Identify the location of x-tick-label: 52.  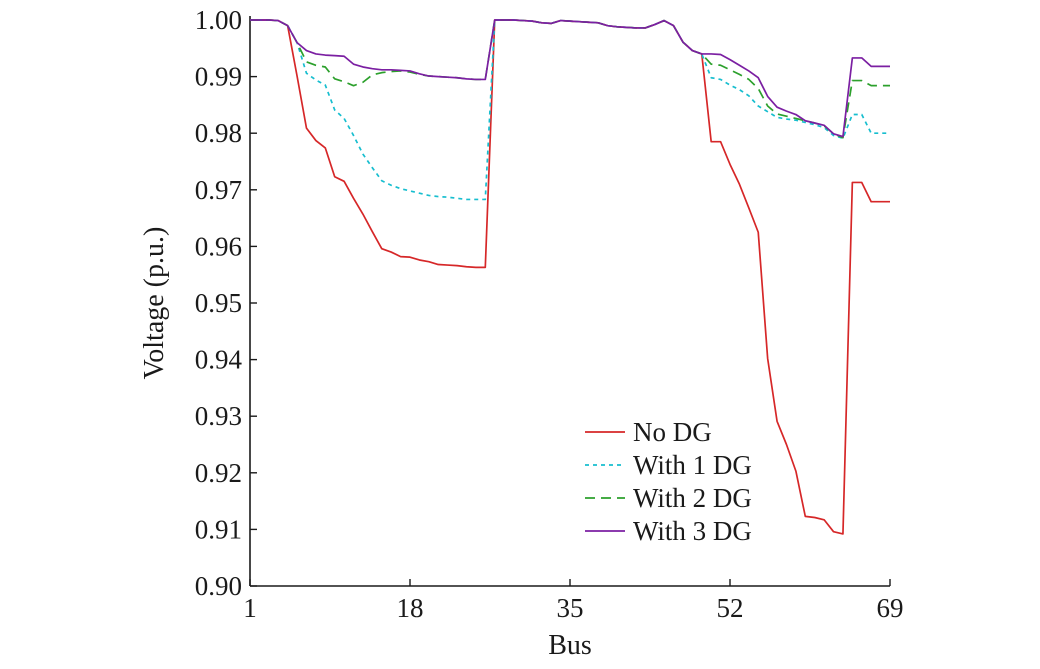
(730, 608).